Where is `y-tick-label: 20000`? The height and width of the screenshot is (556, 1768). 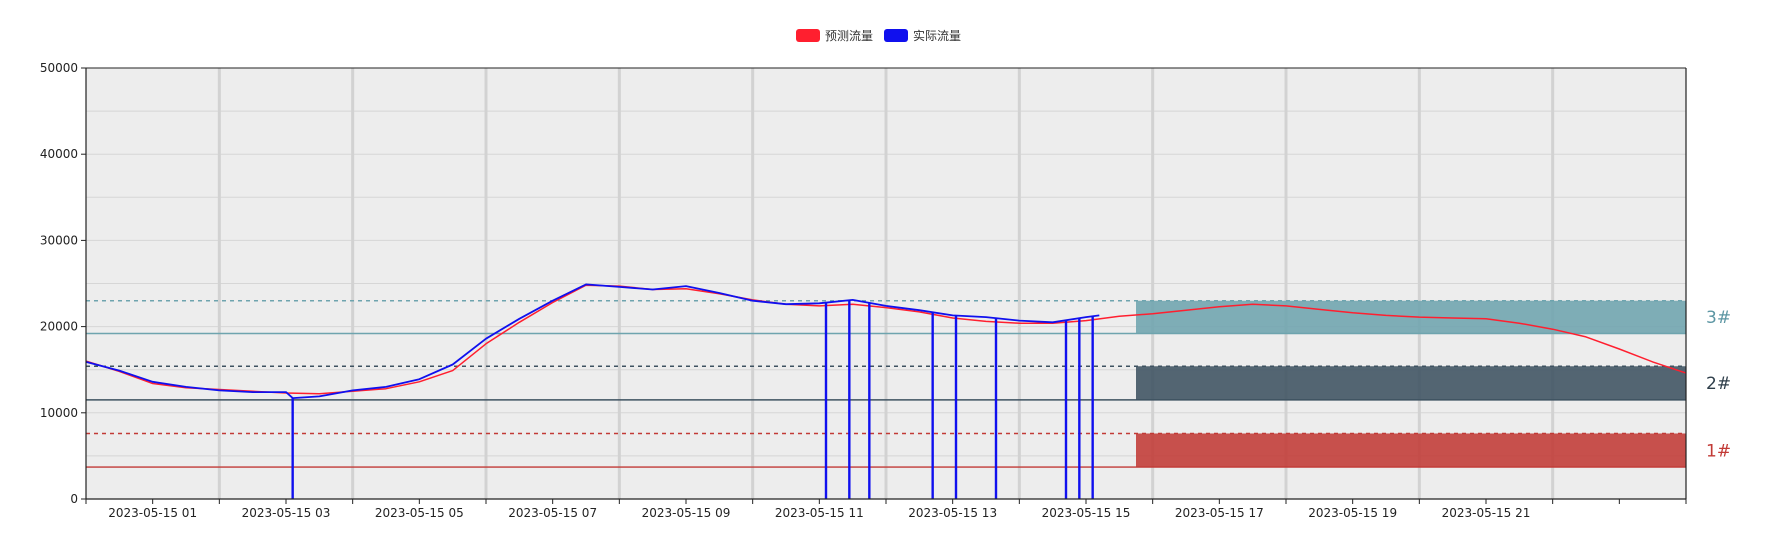 y-tick-label: 20000 is located at coordinates (59, 327).